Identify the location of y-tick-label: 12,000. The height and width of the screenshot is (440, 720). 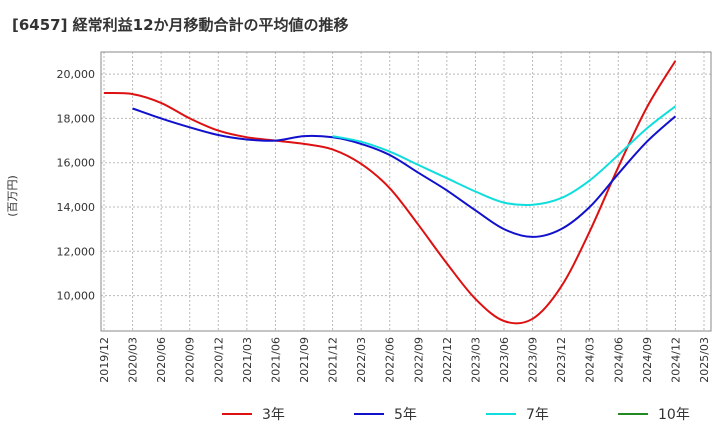
(76, 251).